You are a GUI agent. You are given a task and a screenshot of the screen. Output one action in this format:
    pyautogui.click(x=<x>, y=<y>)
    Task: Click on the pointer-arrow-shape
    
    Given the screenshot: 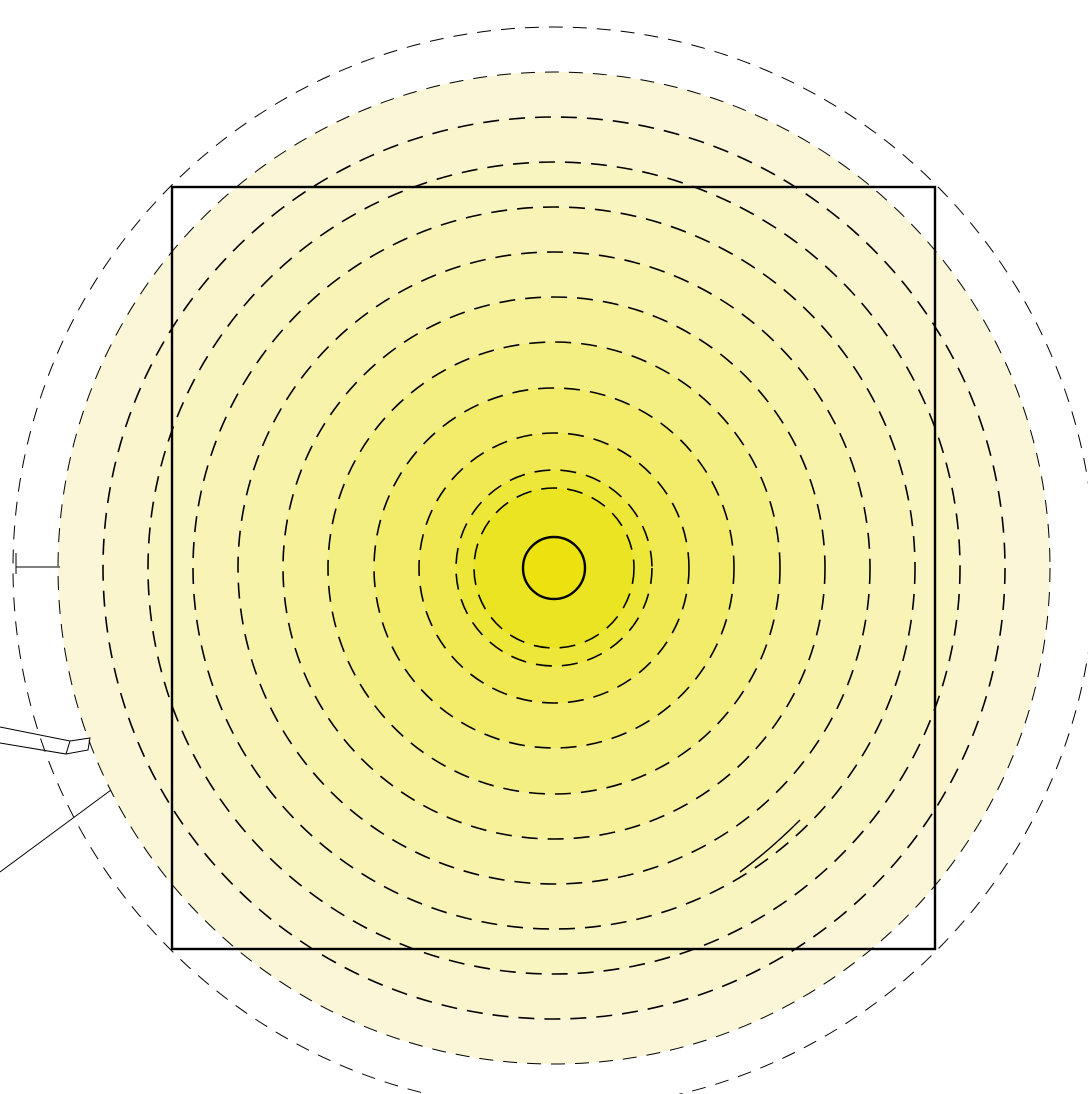 What is the action you would take?
    pyautogui.click(x=35, y=740)
    